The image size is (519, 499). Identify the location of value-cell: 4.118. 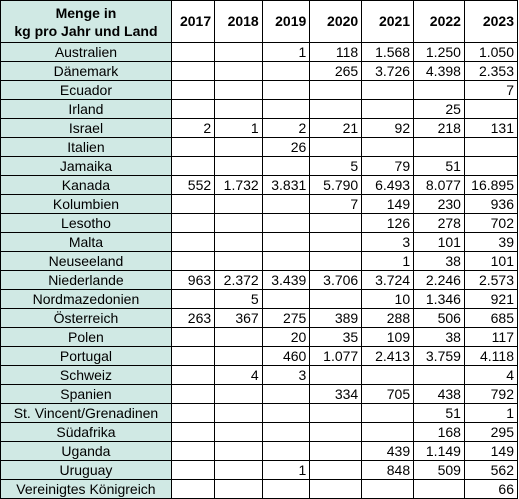
(491, 356).